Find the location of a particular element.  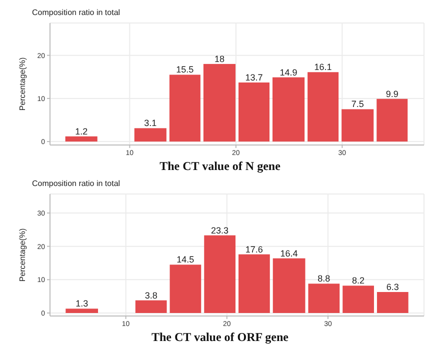

data-label: 8.8 is located at coordinates (324, 279).